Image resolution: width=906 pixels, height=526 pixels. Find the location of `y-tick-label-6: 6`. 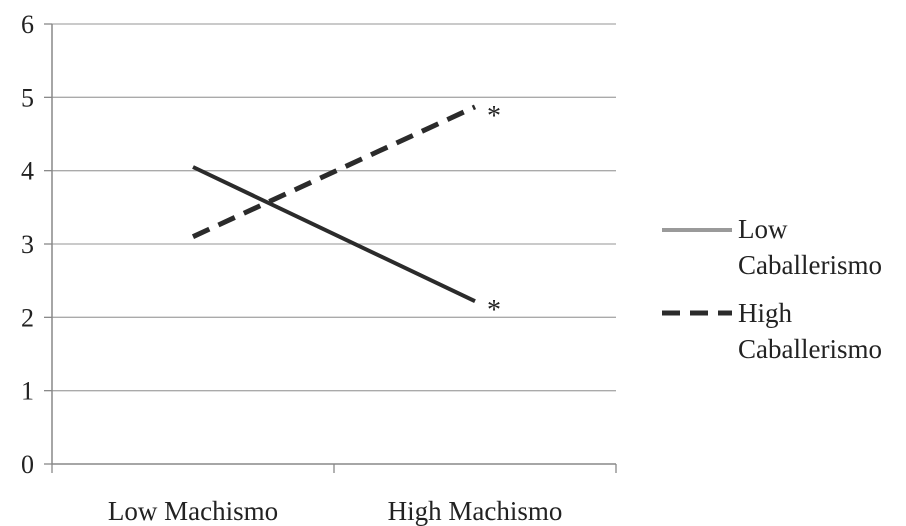

y-tick-label-6: 6 is located at coordinates (27, 24).